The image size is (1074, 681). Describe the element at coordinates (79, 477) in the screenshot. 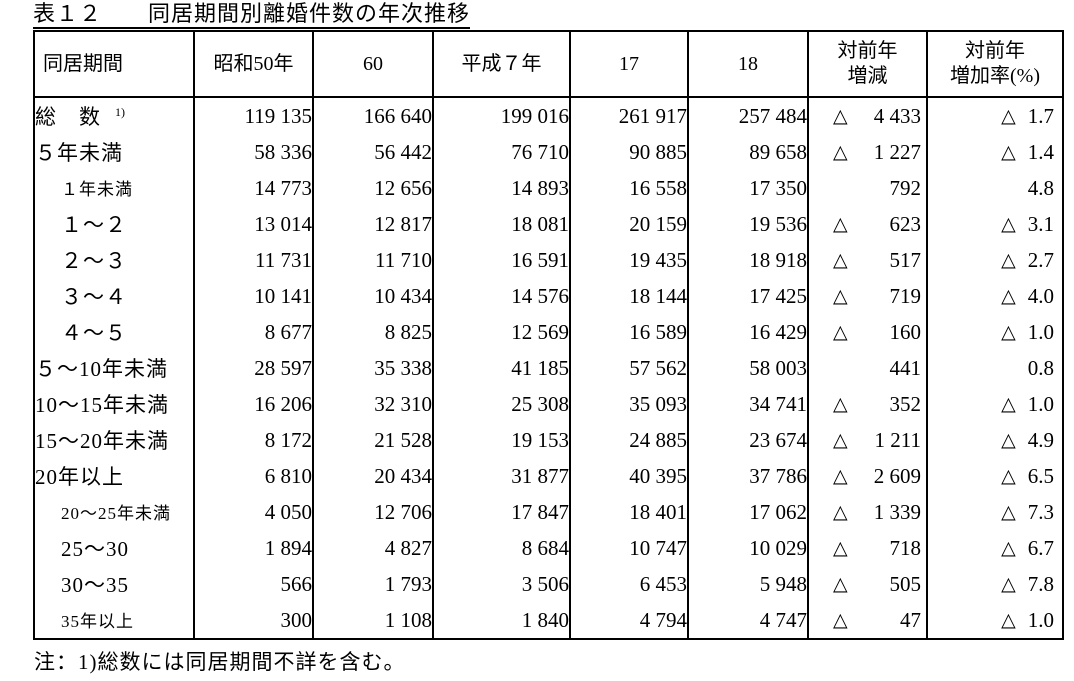

I see `row-label: 20年以上` at that location.